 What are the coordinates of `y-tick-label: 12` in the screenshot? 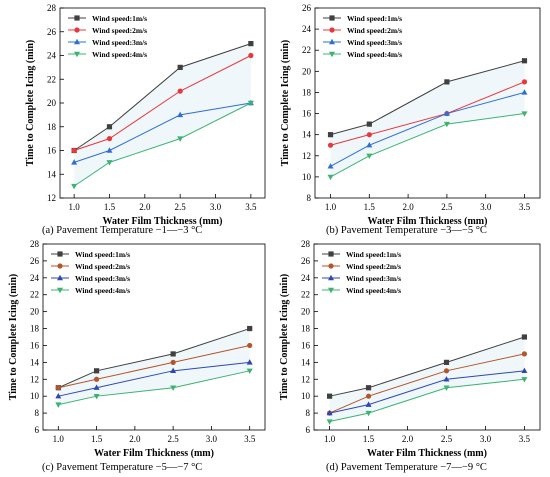 It's located at (305, 379).